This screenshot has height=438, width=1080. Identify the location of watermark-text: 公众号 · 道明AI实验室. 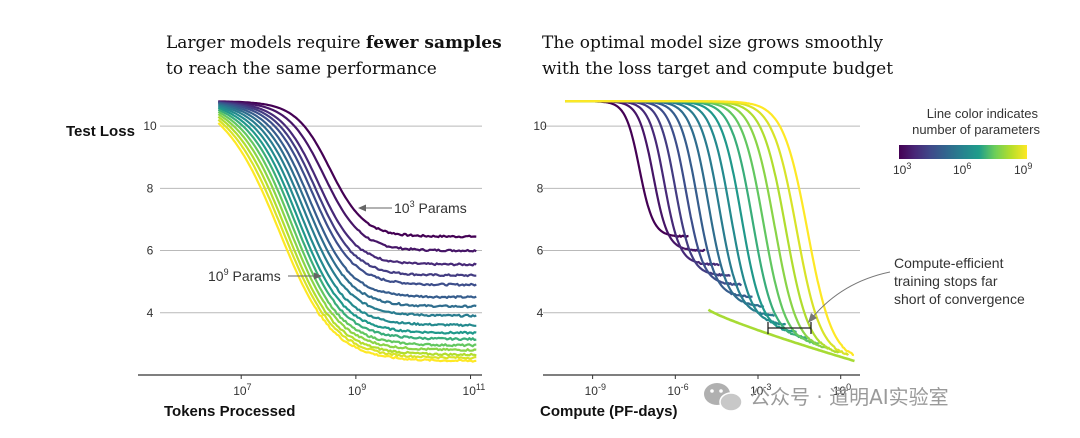
(849, 397).